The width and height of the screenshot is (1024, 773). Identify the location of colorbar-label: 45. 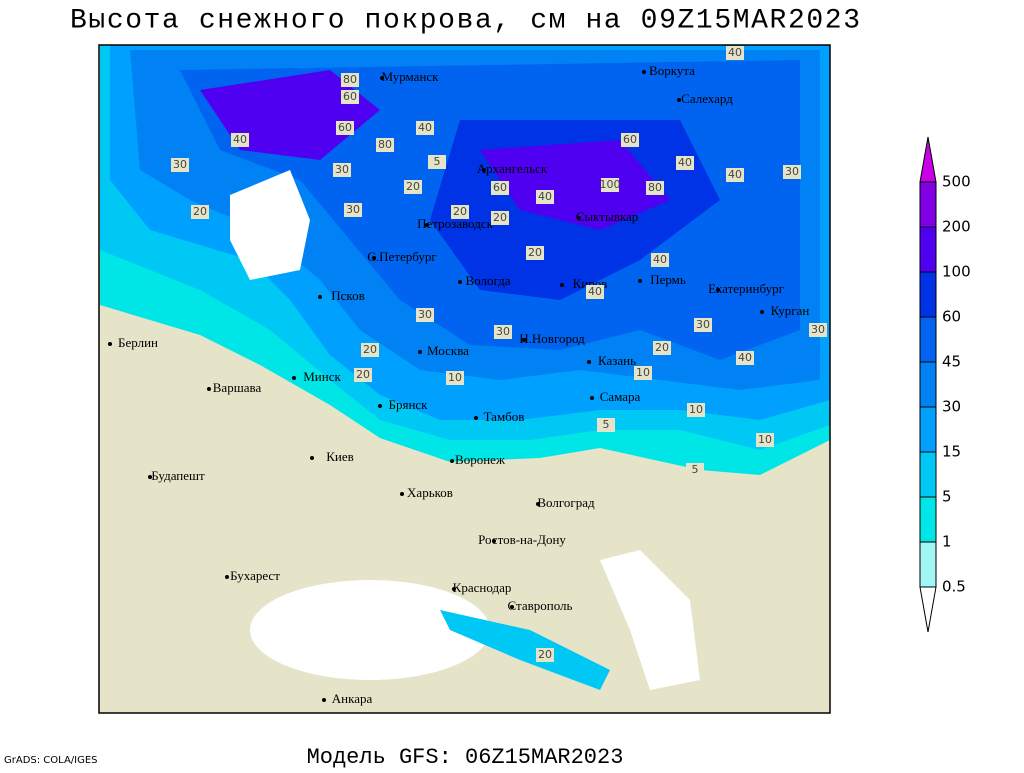
(951, 362).